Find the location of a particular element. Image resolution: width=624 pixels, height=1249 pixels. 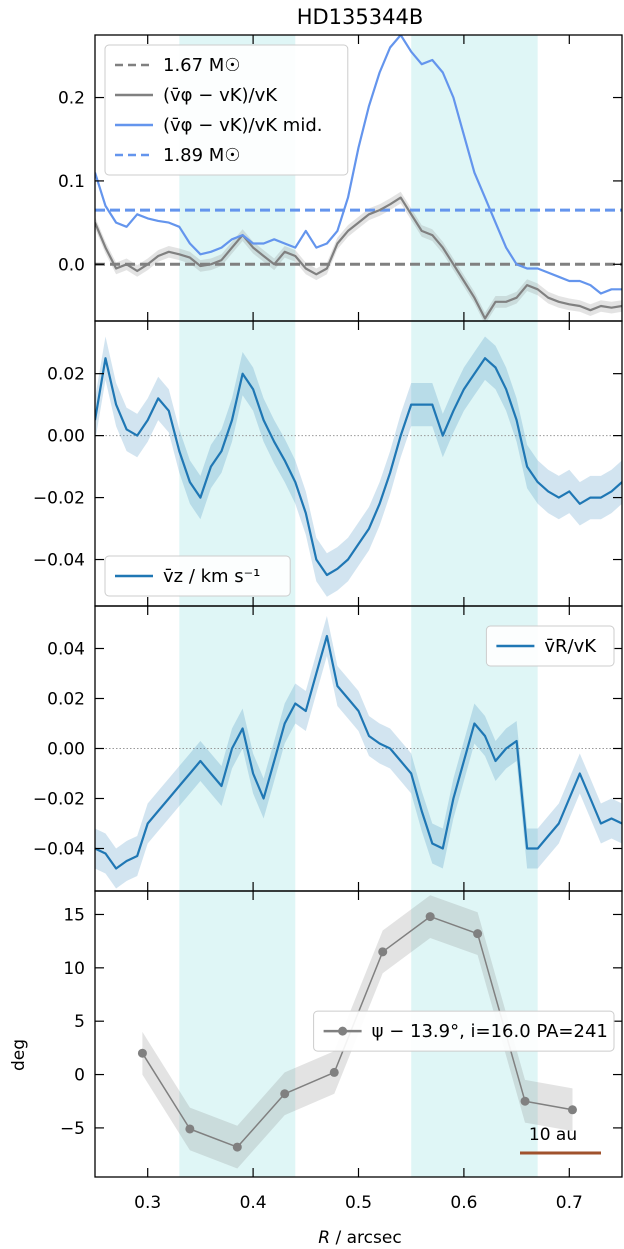

y-tick-label: 0.04 is located at coordinates (66, 650).